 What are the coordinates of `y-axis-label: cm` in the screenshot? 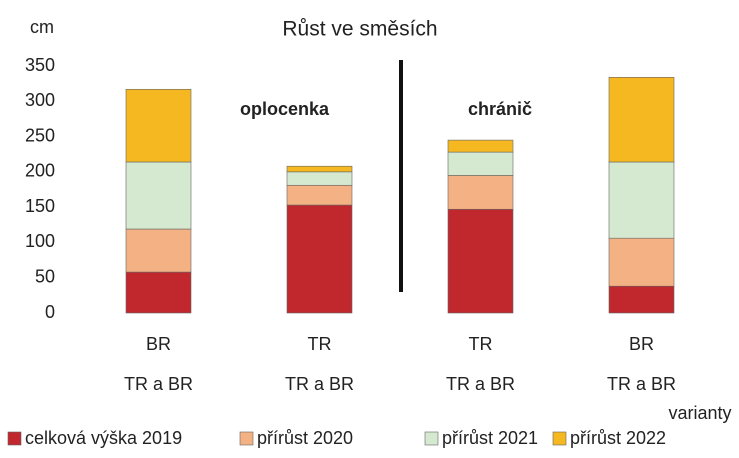 It's located at (42, 27).